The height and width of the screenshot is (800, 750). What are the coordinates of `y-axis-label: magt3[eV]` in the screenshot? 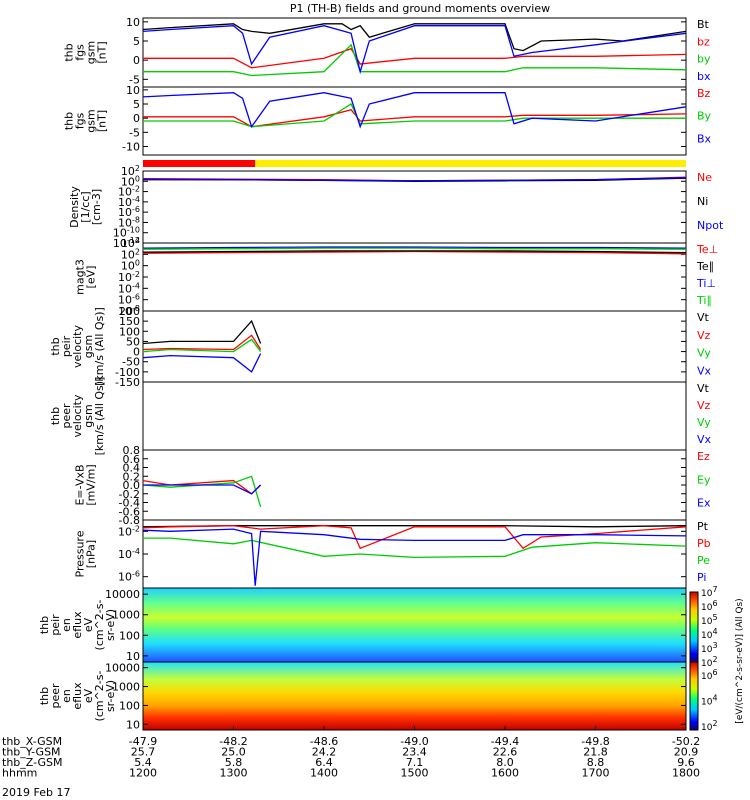 It's located at (86, 277).